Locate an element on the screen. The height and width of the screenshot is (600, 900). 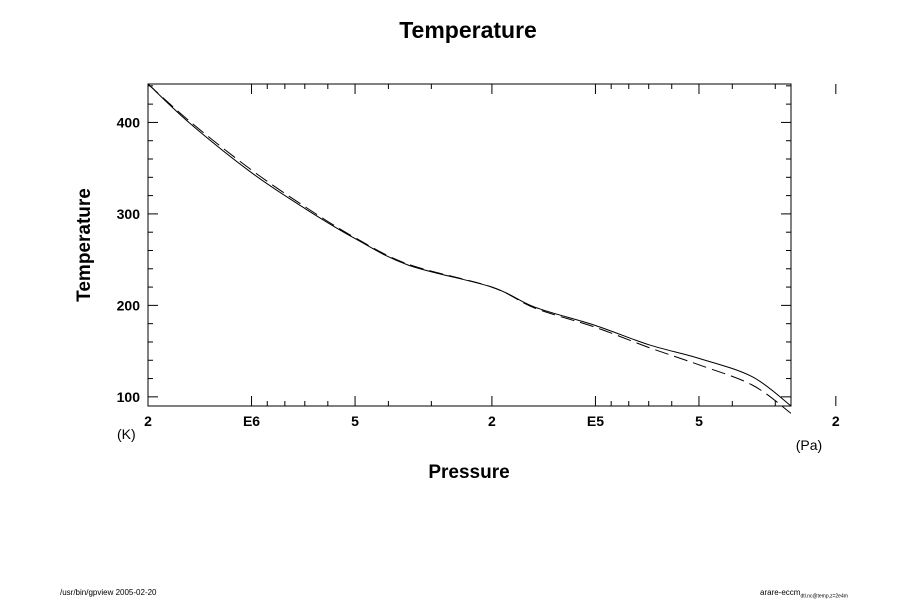
y-tick-label: 200 is located at coordinates (129, 305).